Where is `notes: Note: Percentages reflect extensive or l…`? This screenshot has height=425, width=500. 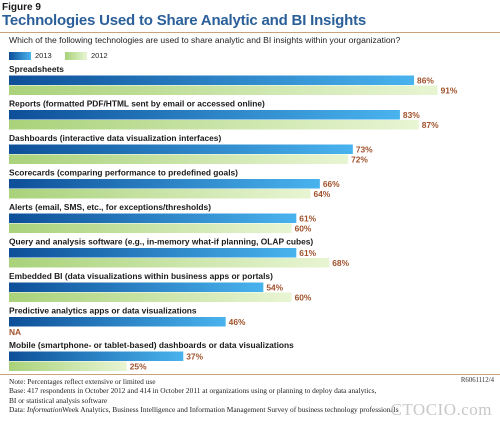 notes: Note: Percentages reflect extensive or l… is located at coordinates (229, 396).